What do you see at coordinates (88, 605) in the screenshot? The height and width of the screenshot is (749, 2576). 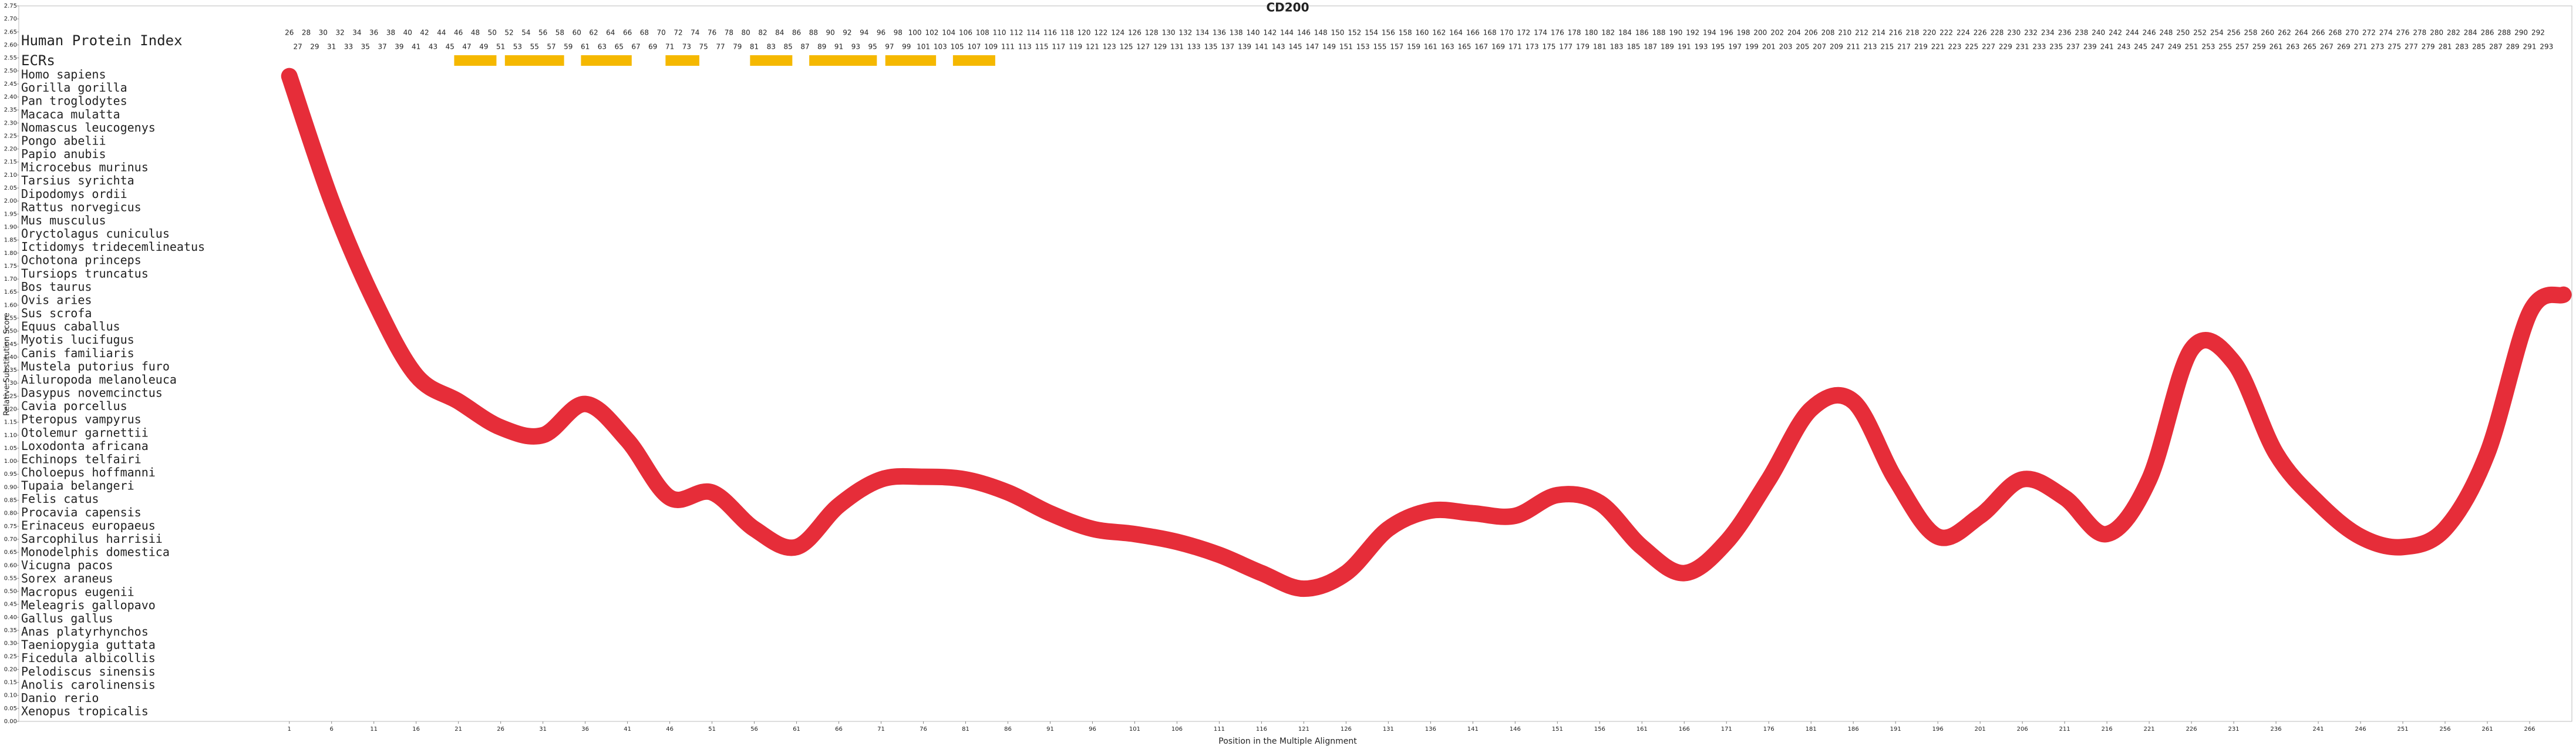 I see `species-name: Meleagris gallopavo` at bounding box center [88, 605].